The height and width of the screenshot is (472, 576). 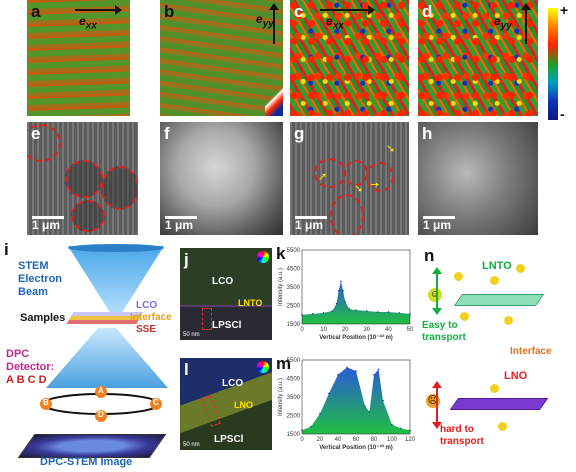 What do you see at coordinates (366, 330) in the screenshot?
I see `x-tick-label: 30` at bounding box center [366, 330].